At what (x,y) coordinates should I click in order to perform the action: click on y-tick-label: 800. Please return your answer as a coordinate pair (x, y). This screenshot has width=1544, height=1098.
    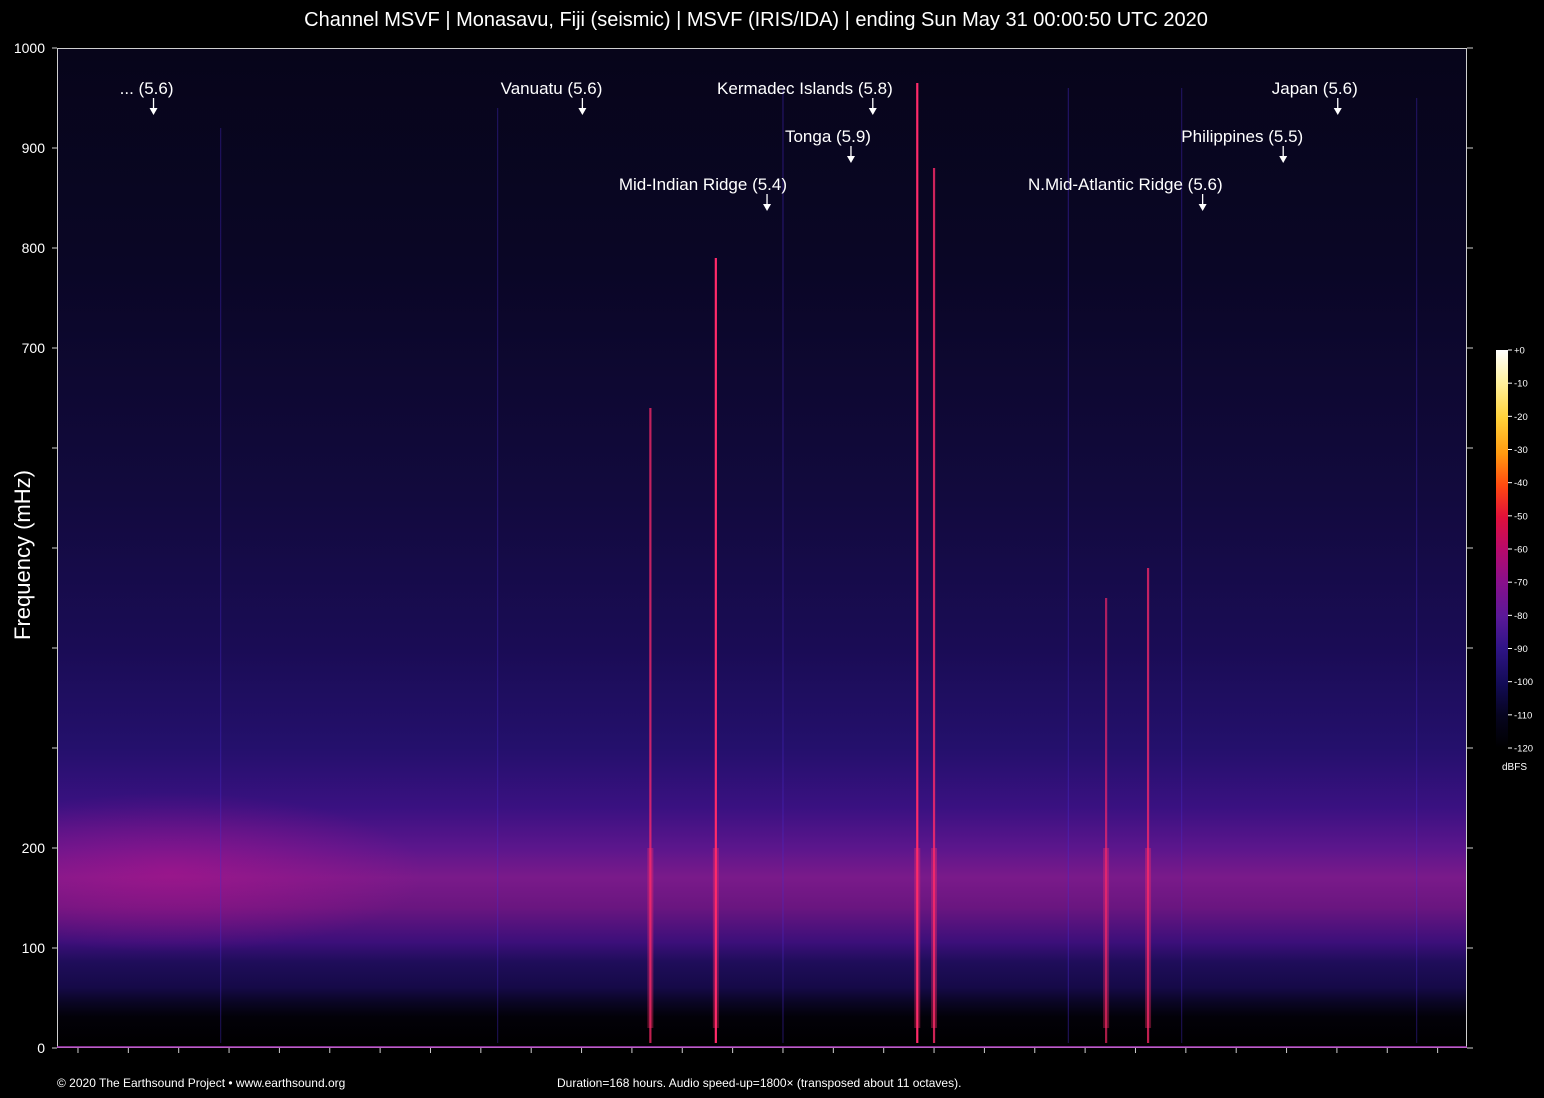
    Looking at the image, I should click on (34, 248).